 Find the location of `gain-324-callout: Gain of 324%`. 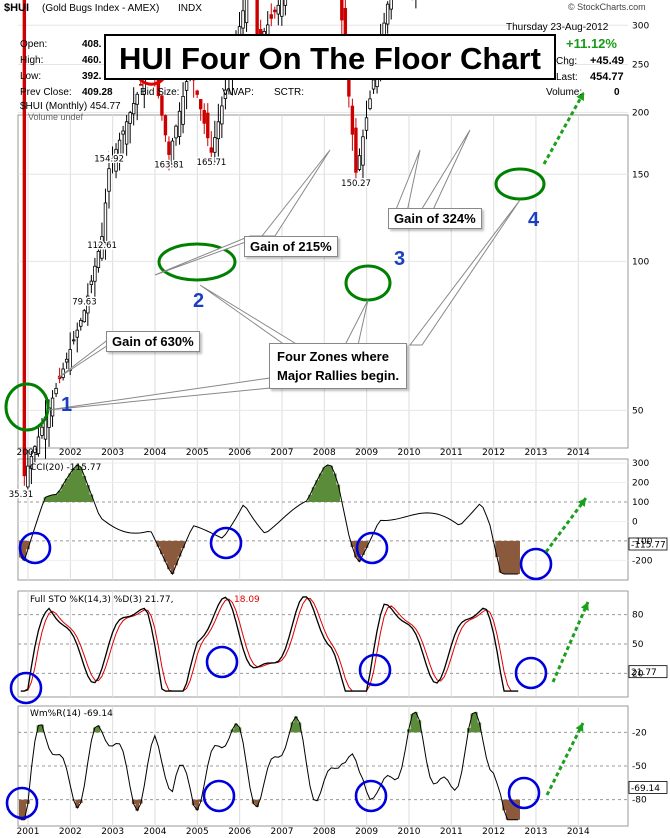

gain-324-callout: Gain of 324% is located at coordinates (435, 218).